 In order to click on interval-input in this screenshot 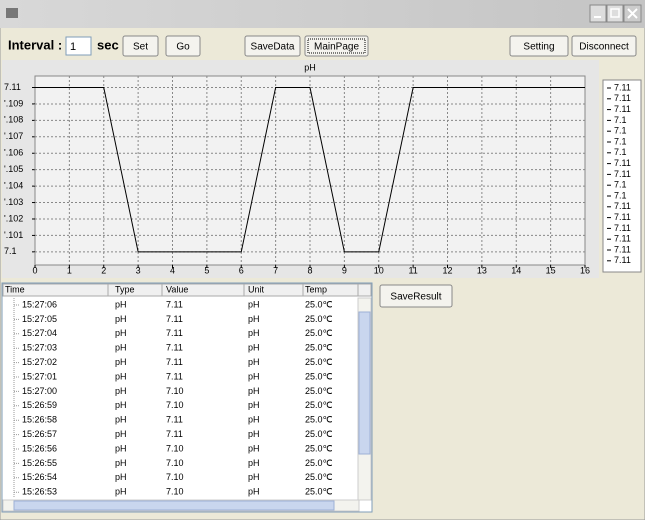, I will do `click(78, 46)`.